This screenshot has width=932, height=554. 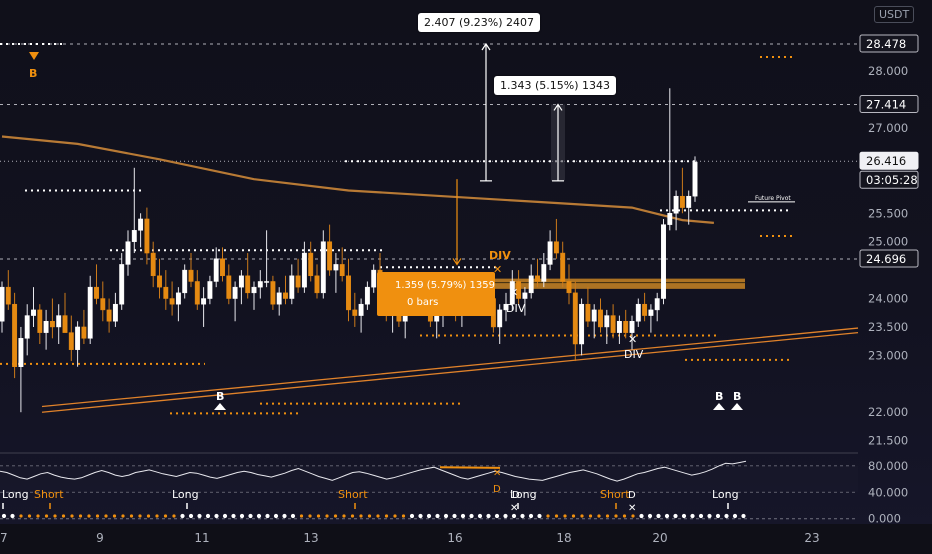 What do you see at coordinates (888, 213) in the screenshot?
I see `price-tick-label: 25.500` at bounding box center [888, 213].